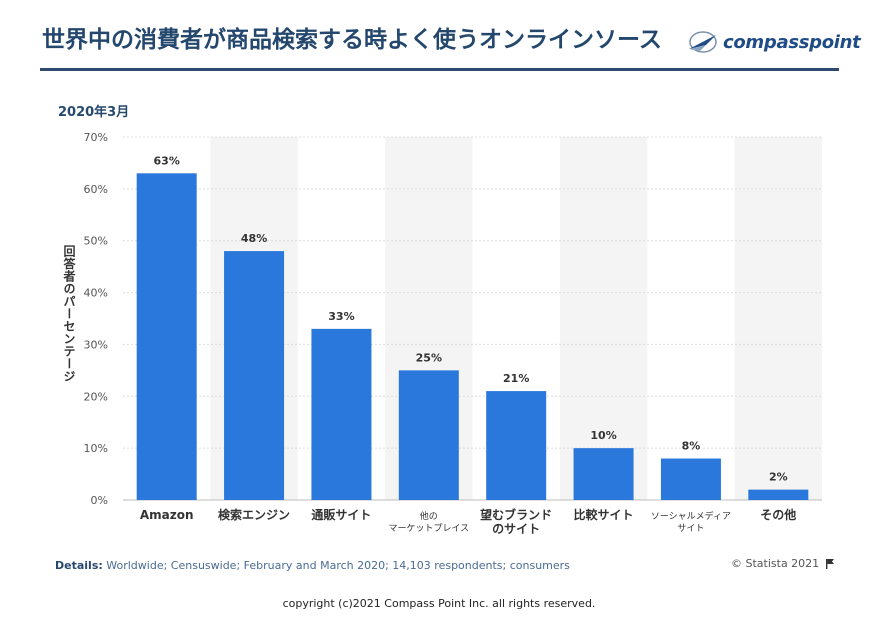 This screenshot has height=621, width=878. What do you see at coordinates (94, 112) in the screenshot?
I see `chart-subtitle: 2020年3月` at bounding box center [94, 112].